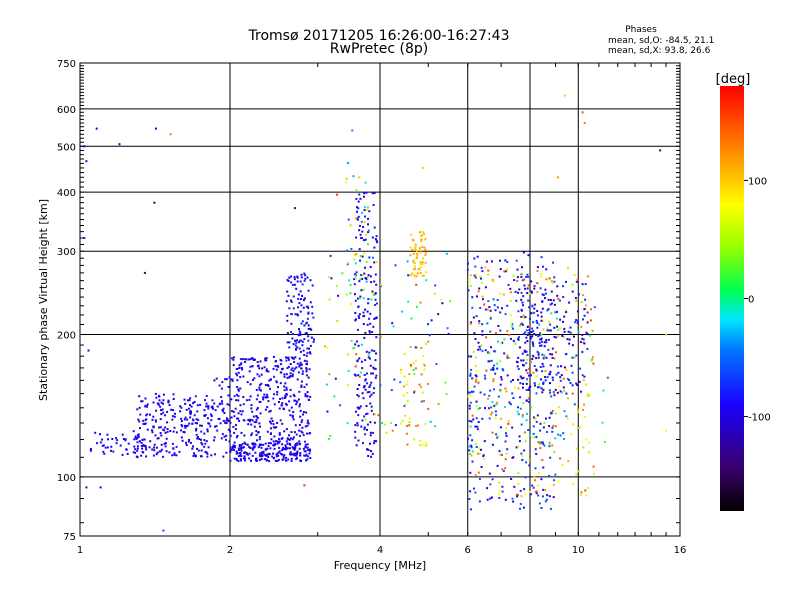 This screenshot has width=800, height=600. Describe the element at coordinates (578, 550) in the screenshot. I see `x-tick-label: 10` at that location.